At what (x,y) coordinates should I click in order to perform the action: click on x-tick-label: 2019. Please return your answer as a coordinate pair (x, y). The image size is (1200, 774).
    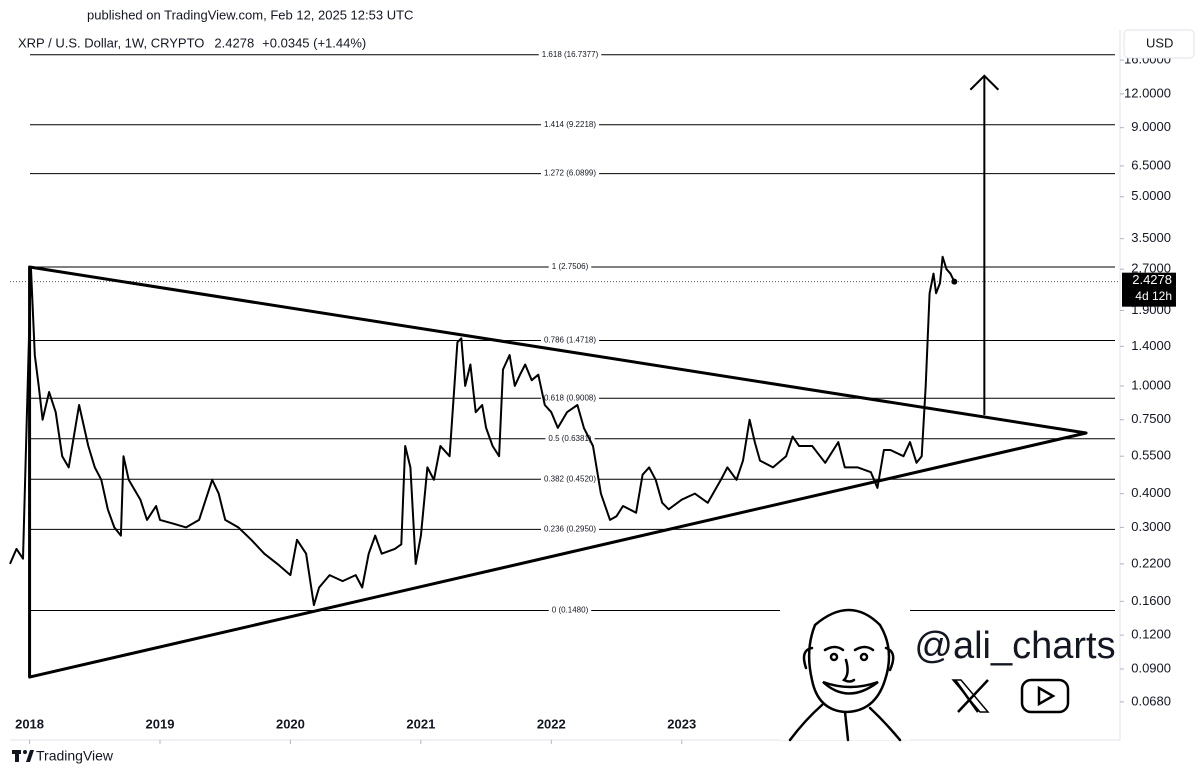
    Looking at the image, I should click on (160, 723).